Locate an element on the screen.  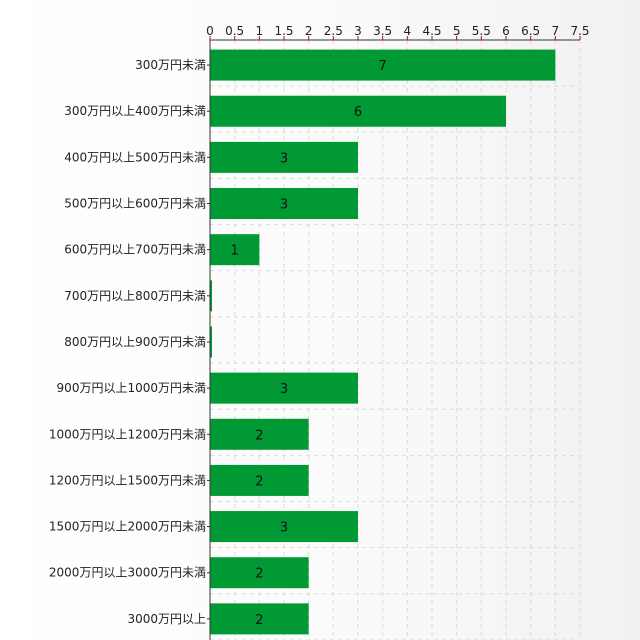
category-label: 1000万円以上1200万円未満 is located at coordinates (127, 434).